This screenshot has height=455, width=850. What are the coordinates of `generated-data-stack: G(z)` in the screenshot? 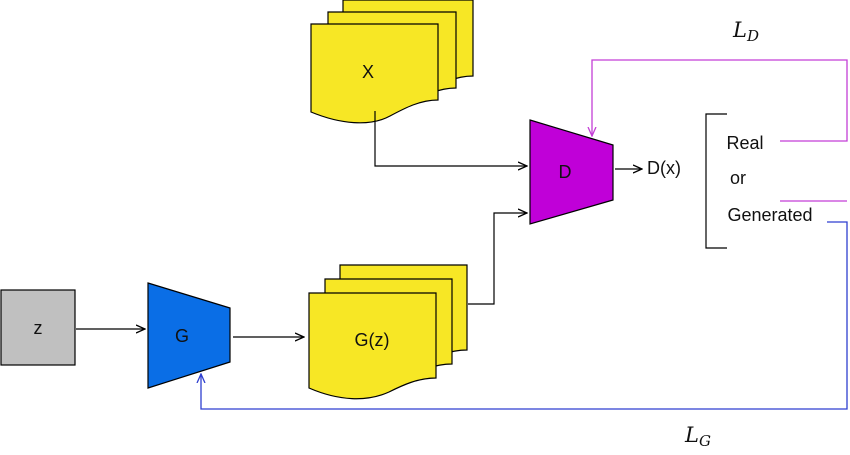 It's located at (388, 332).